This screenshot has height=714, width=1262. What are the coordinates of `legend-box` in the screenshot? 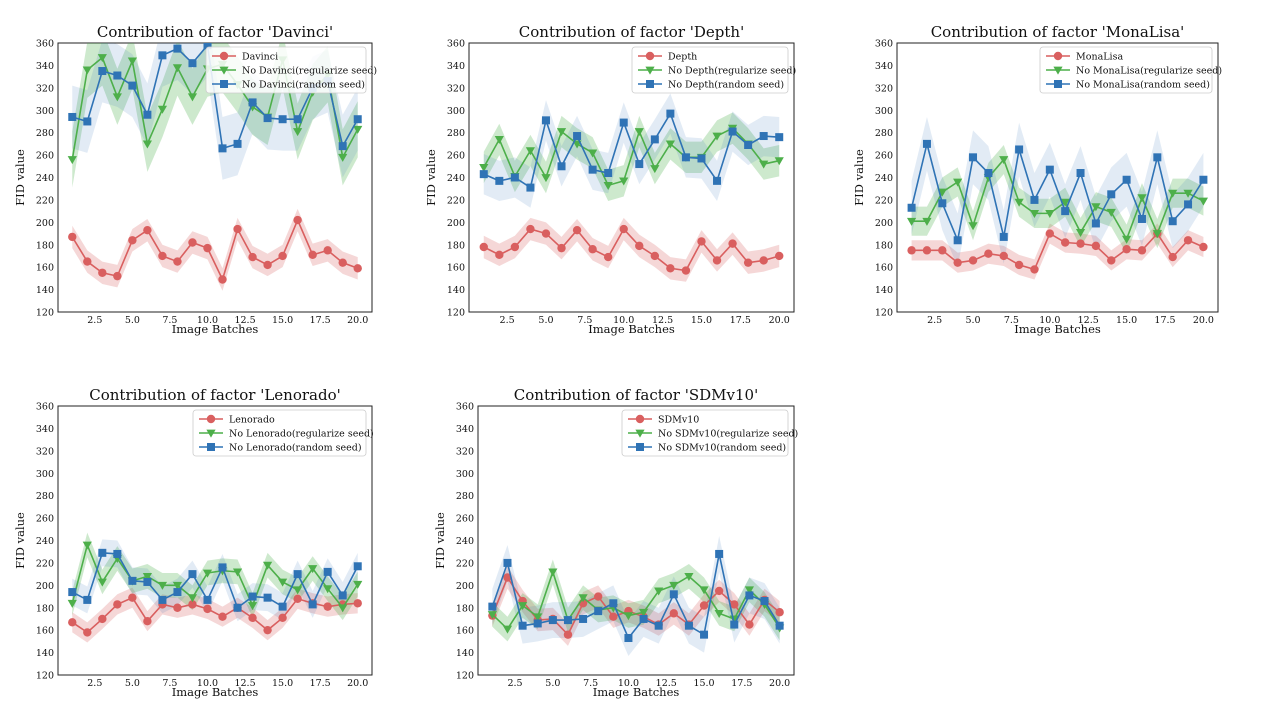 It's located at (710, 70).